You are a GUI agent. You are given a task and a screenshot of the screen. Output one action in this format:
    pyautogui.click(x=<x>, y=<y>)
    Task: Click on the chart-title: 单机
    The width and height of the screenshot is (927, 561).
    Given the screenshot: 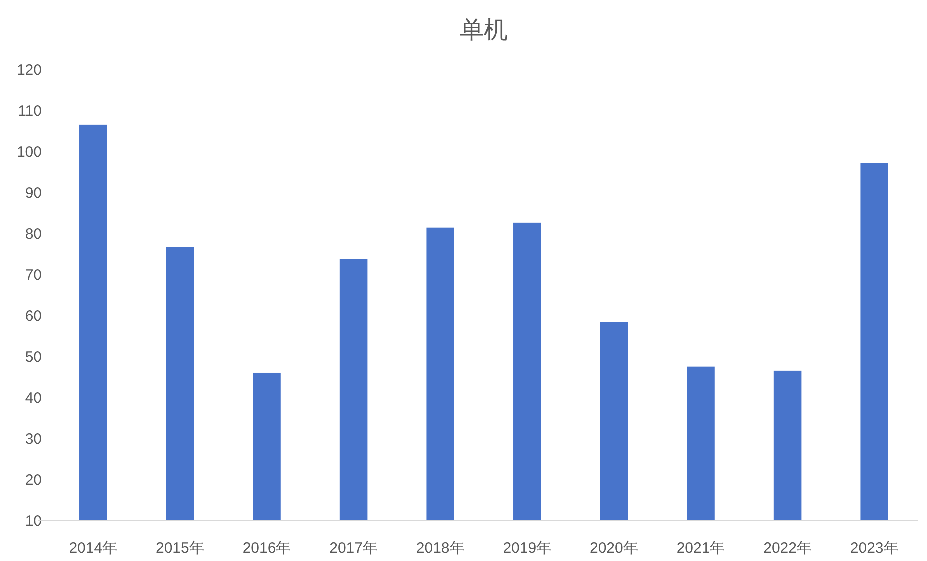 What is the action you would take?
    pyautogui.click(x=484, y=30)
    